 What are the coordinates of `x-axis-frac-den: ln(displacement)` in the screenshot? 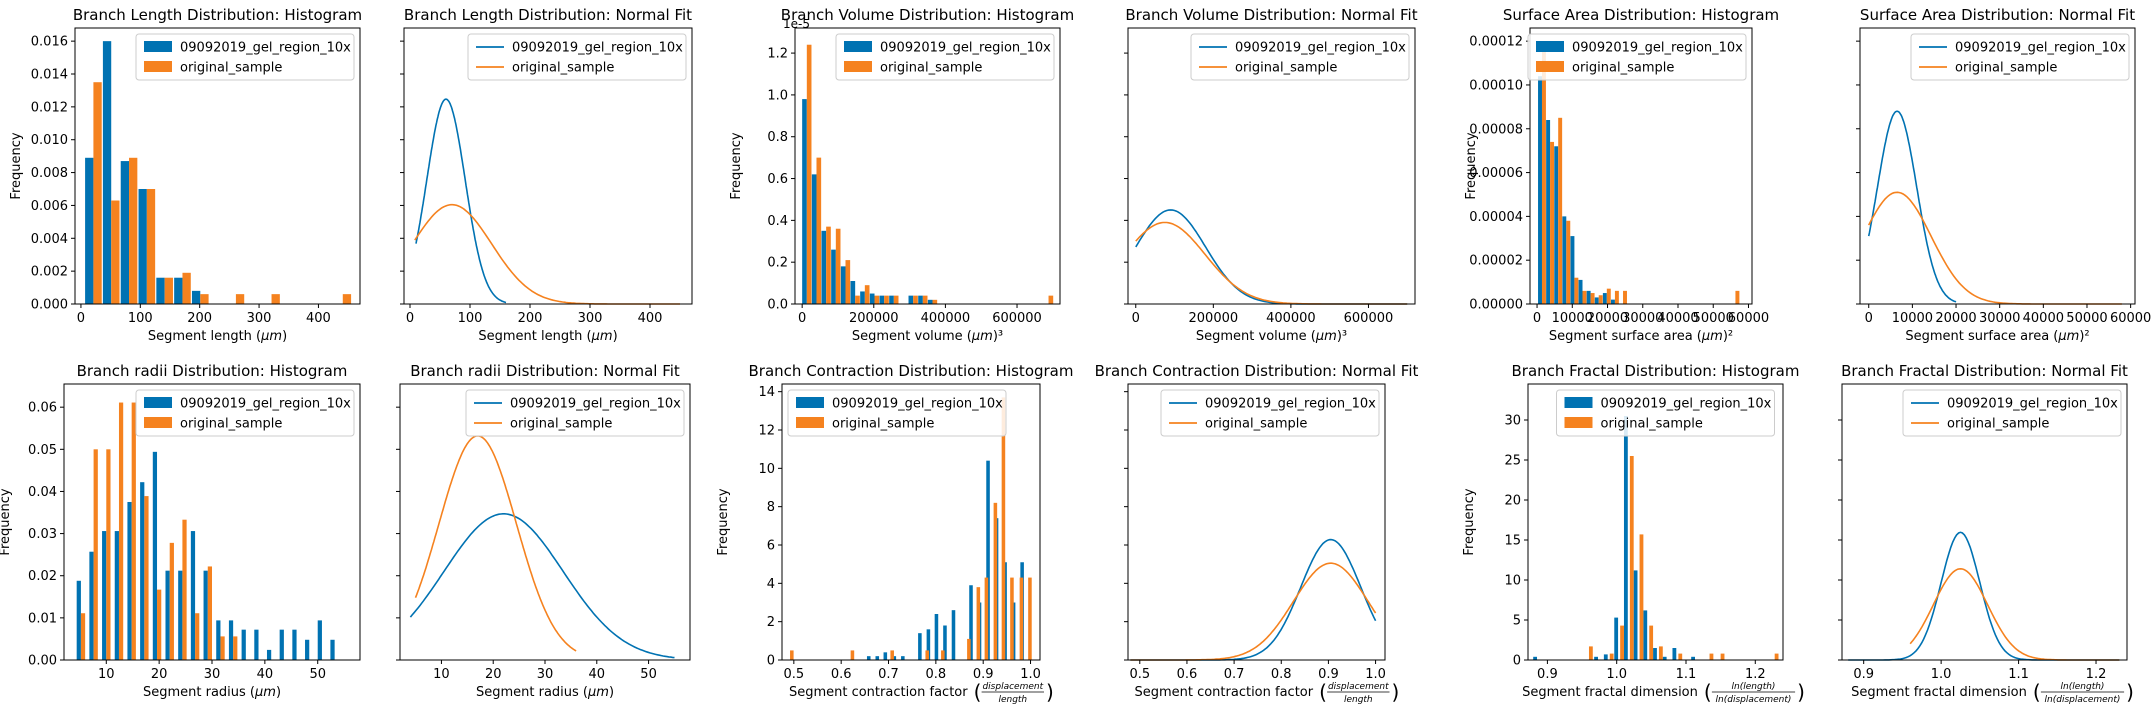 It's located at (1754, 700).